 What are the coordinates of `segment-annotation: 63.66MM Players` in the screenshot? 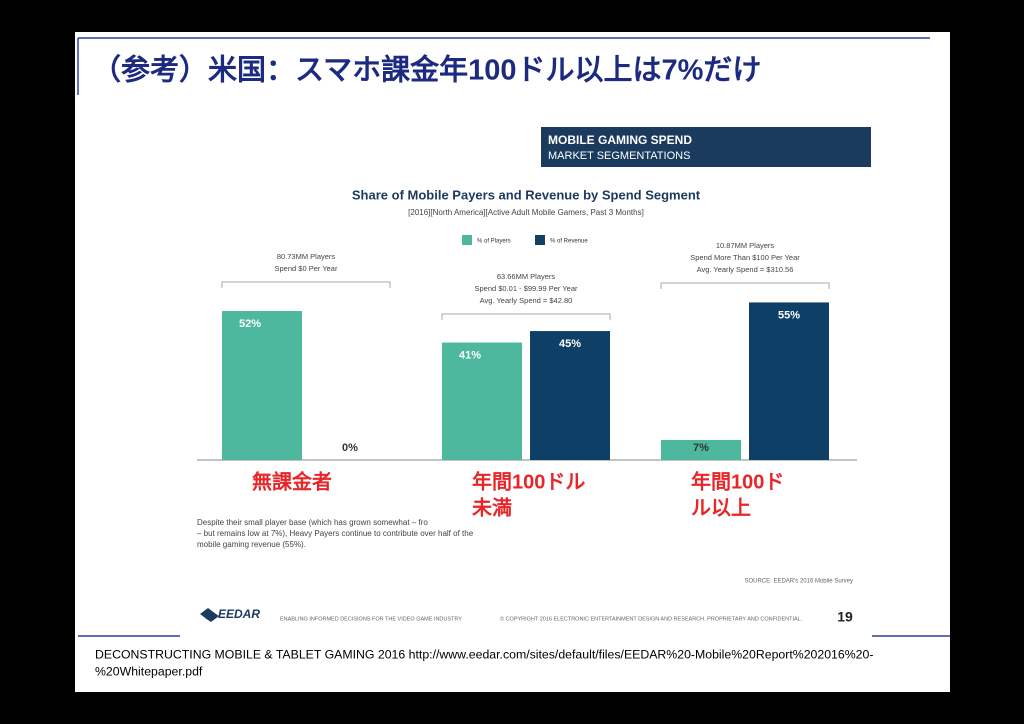 It's located at (526, 276).